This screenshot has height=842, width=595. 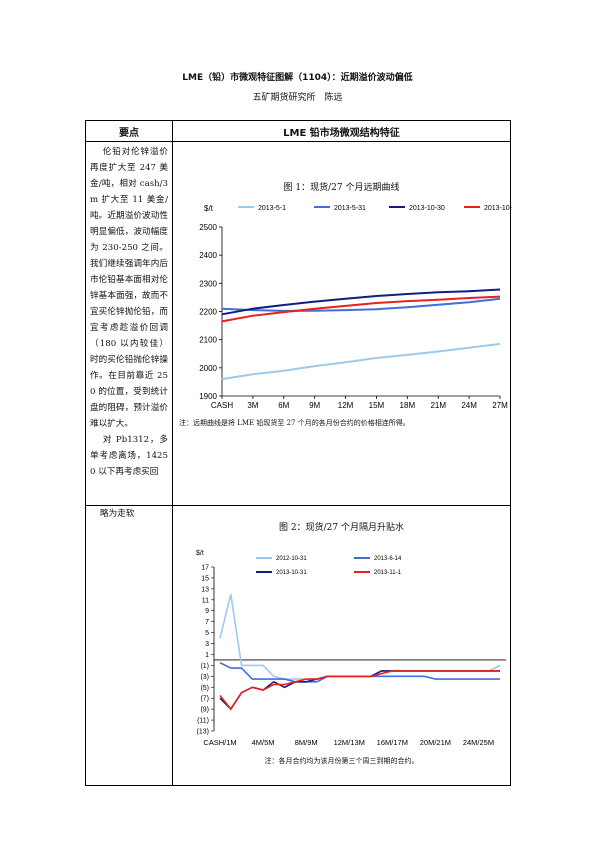 I want to click on chart2-ytick-label-9: (1), so click(x=204, y=666).